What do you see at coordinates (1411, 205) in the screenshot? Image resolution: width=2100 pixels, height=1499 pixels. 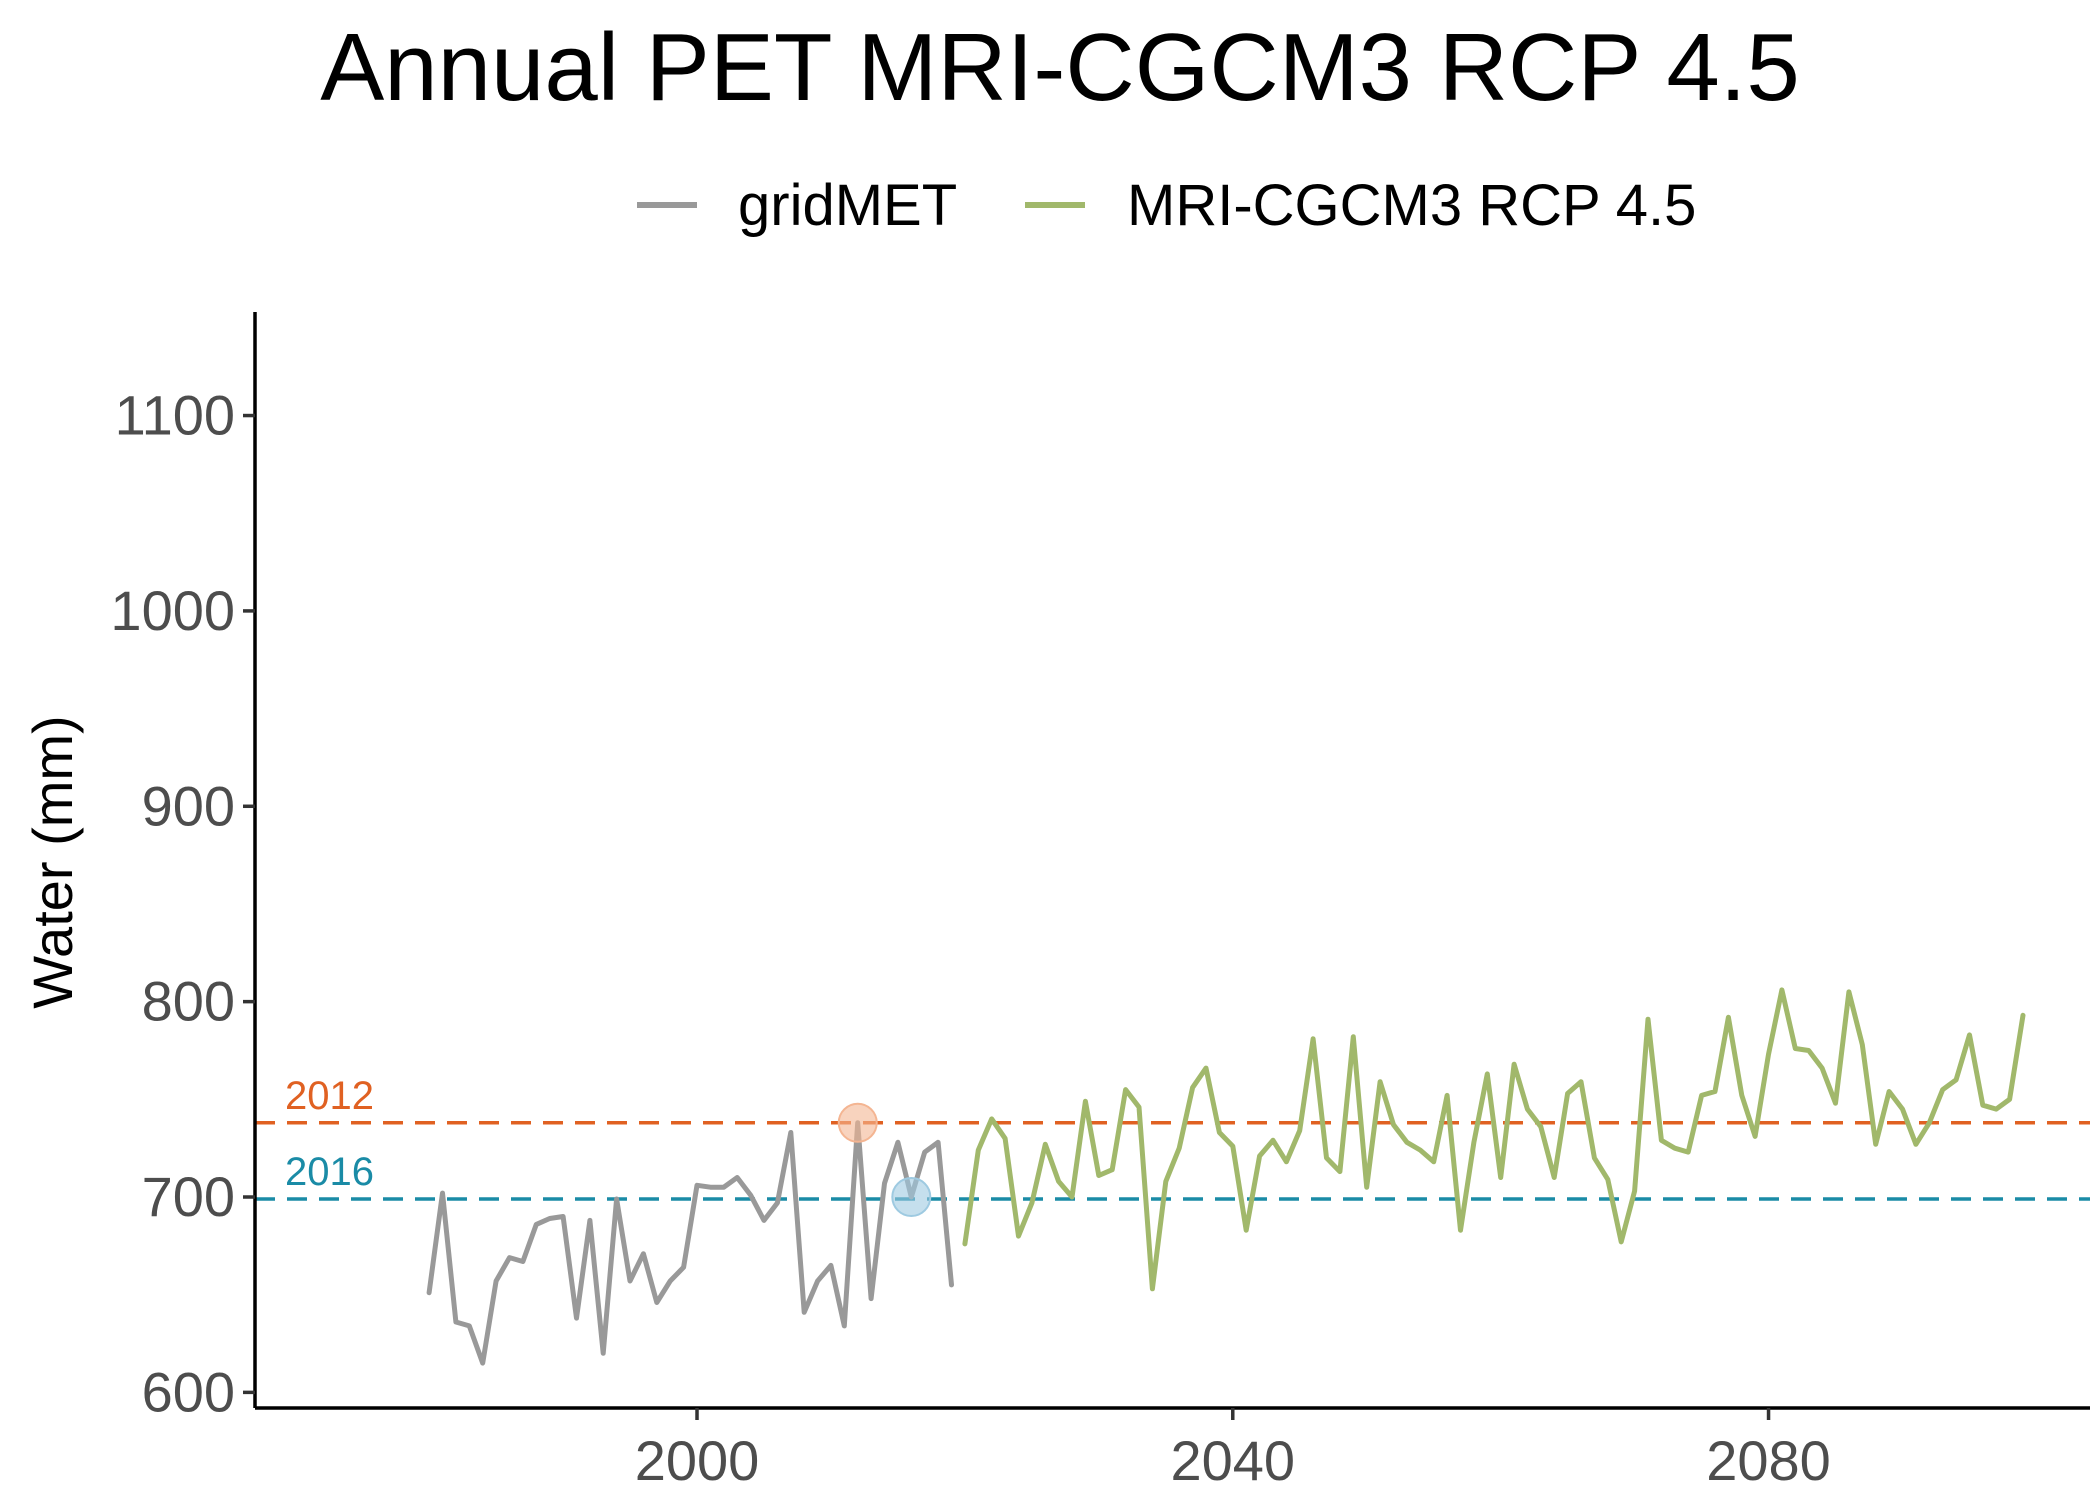 I see `legend-label-mri-cgcm3: MRI-CGCM3 RCP 4.5` at bounding box center [1411, 205].